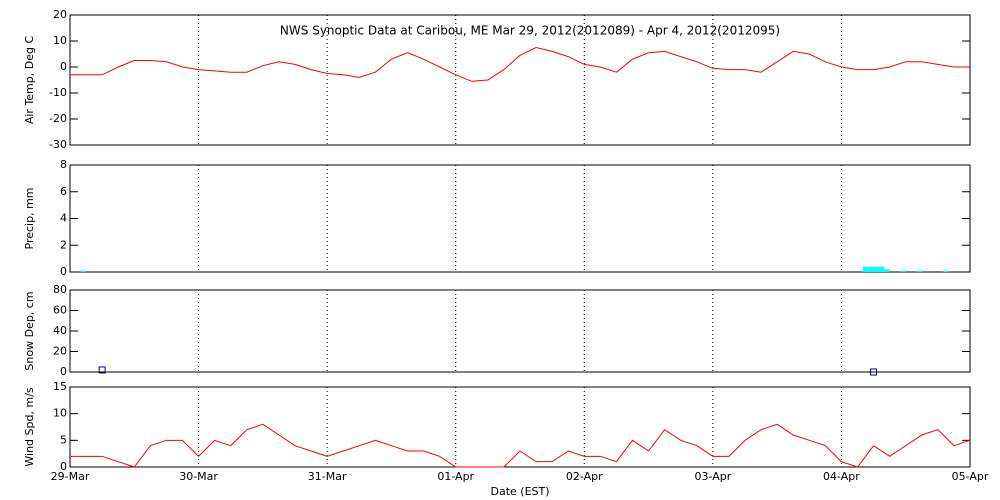  I want to click on x-tick-label: 29-Mar, so click(70, 476).